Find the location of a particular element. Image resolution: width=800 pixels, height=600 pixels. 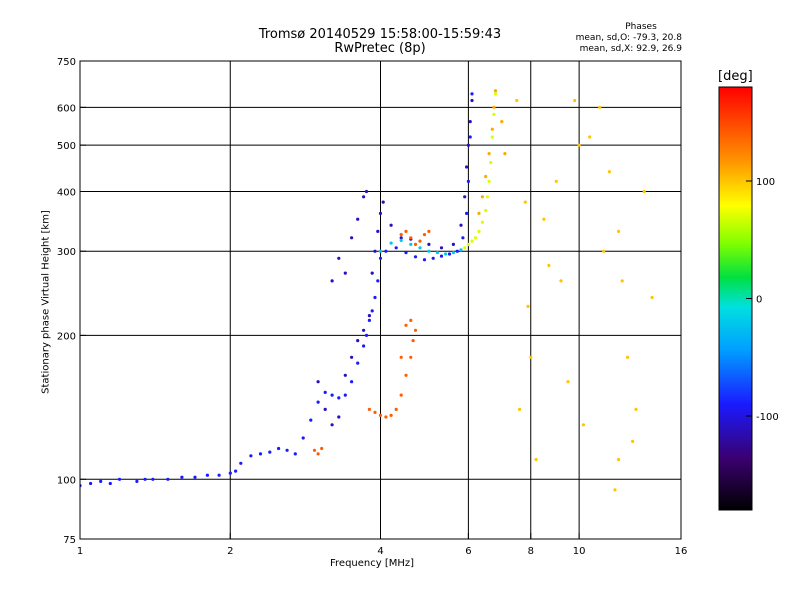

colorbar-tick-label: 100 is located at coordinates (765, 182).